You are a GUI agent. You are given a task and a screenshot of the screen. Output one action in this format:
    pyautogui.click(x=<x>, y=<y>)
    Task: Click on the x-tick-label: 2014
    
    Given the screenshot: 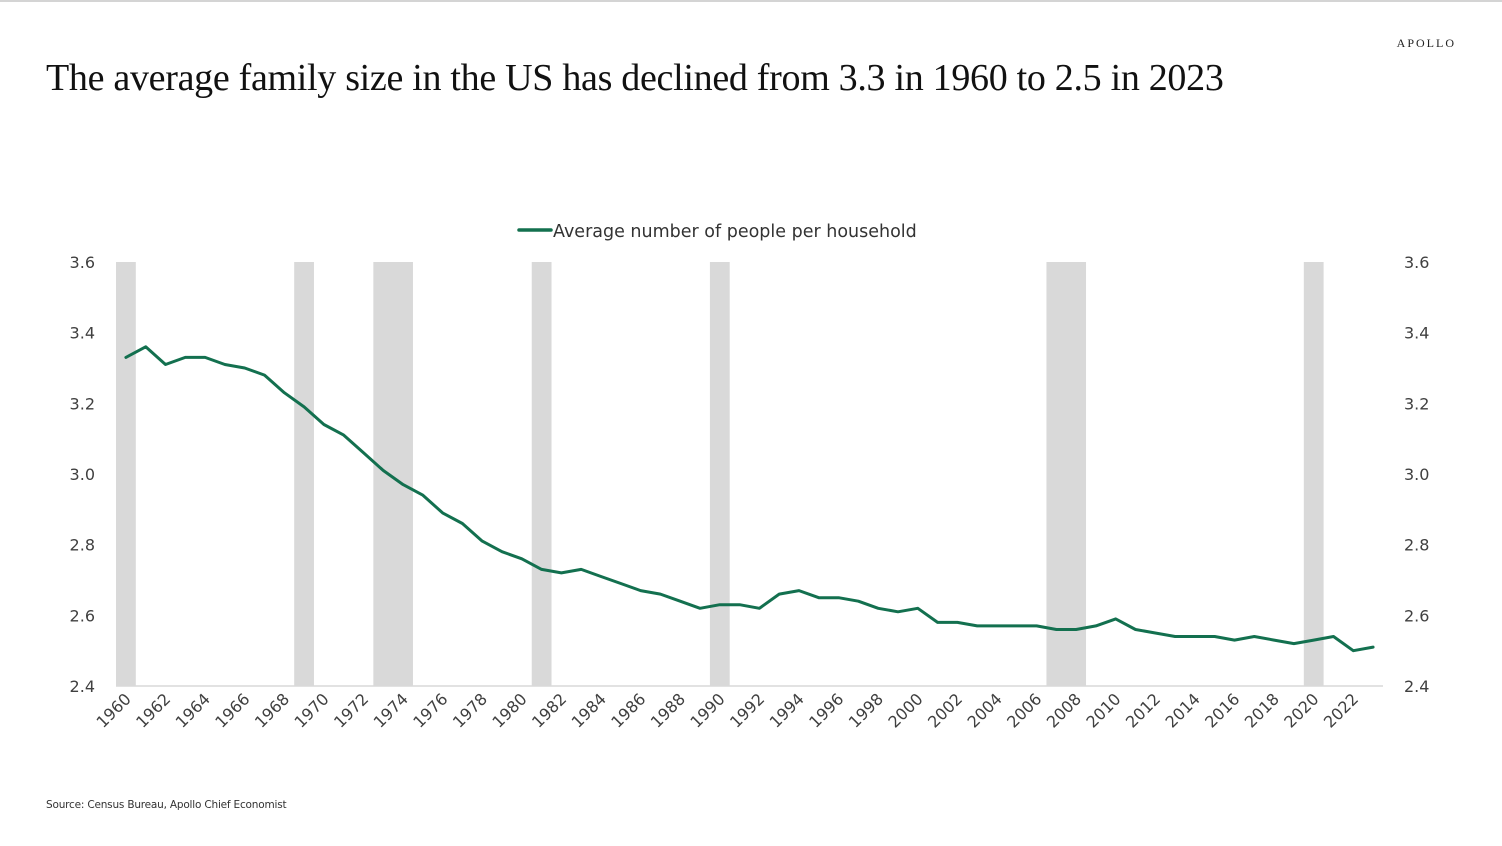 What is the action you would take?
    pyautogui.click(x=1183, y=710)
    